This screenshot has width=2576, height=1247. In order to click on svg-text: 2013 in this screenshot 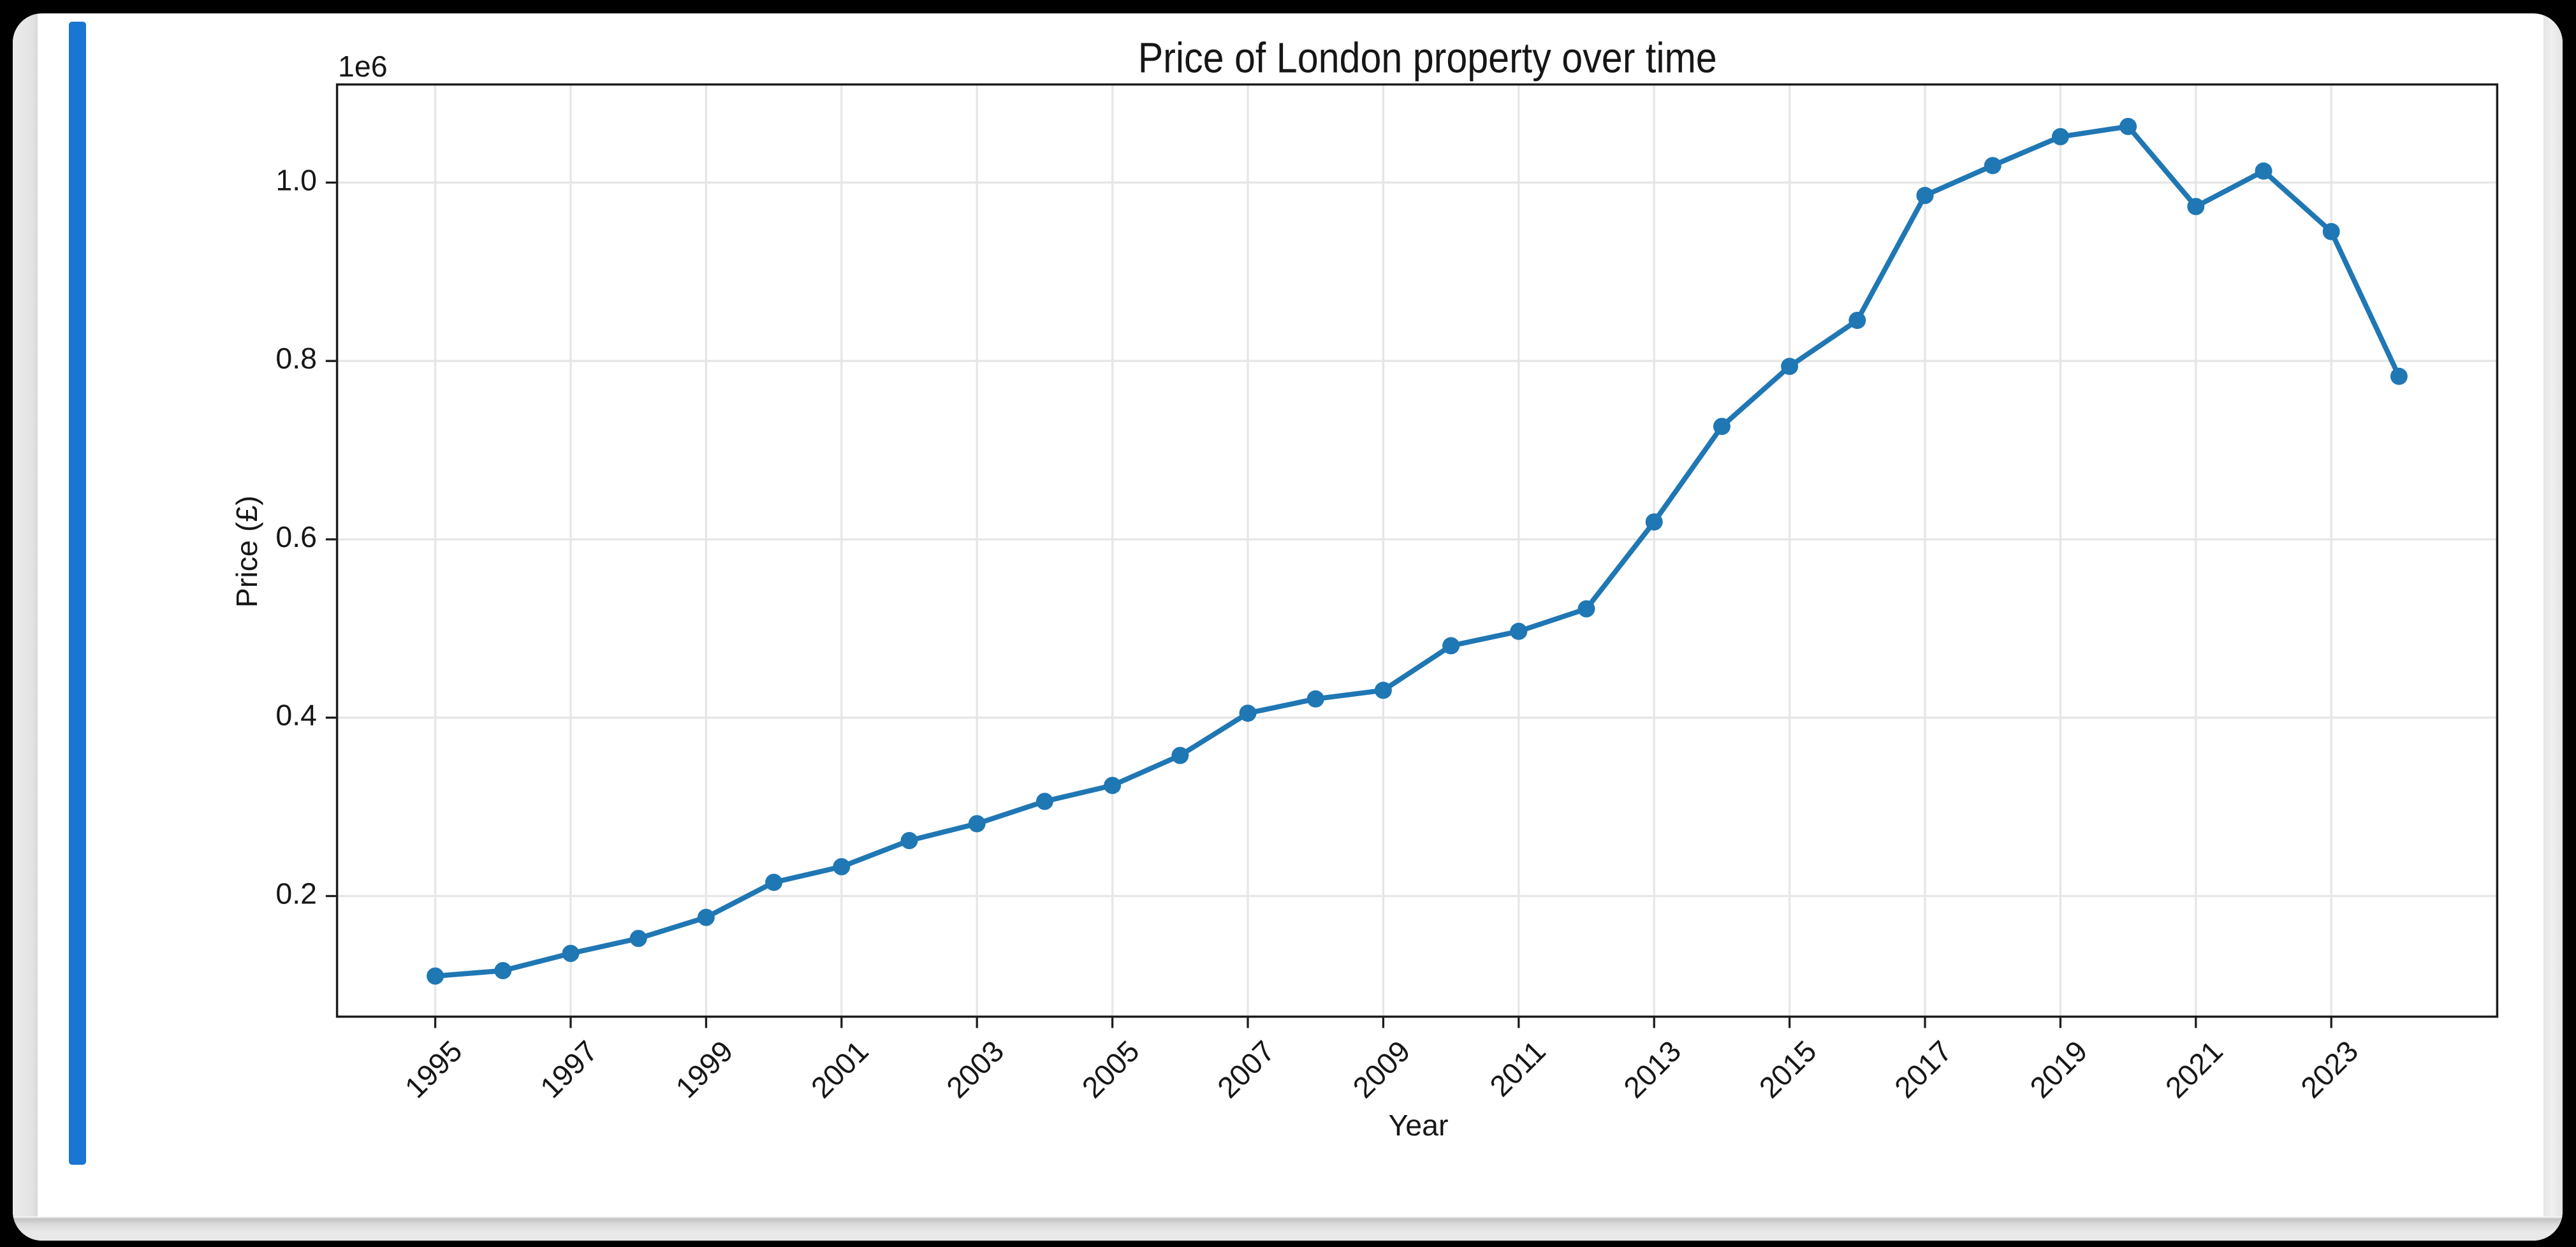, I will do `click(1652, 1069)`.